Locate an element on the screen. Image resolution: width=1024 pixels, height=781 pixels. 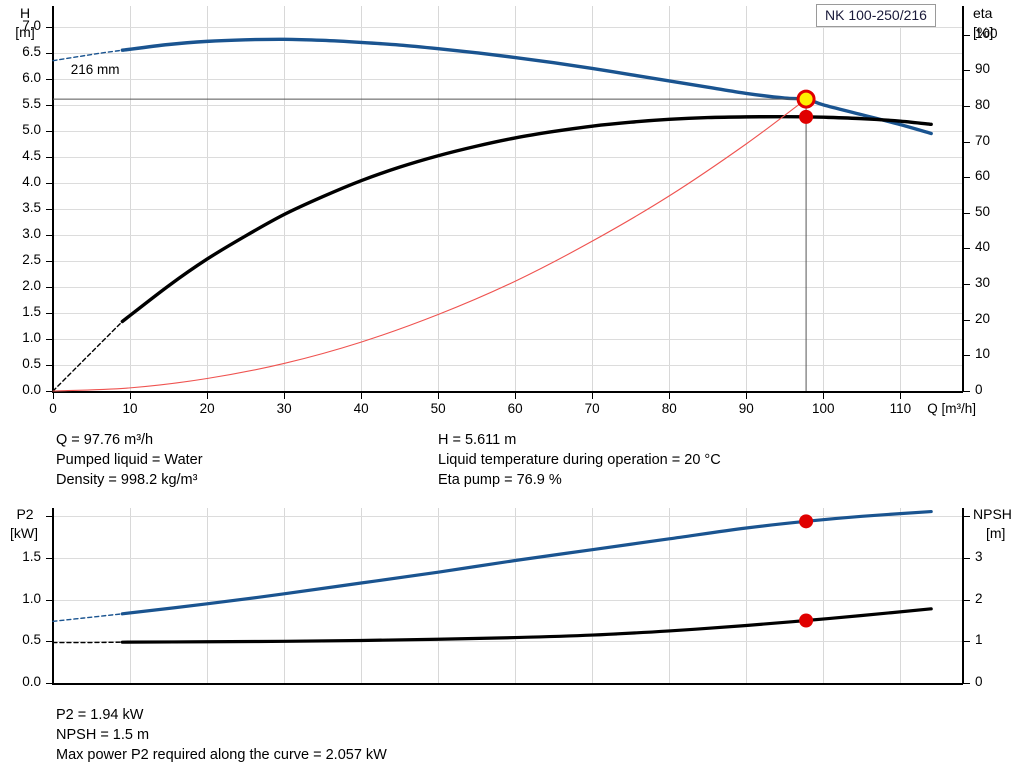
top-y2-axis-line is located at coordinates (963, 199).